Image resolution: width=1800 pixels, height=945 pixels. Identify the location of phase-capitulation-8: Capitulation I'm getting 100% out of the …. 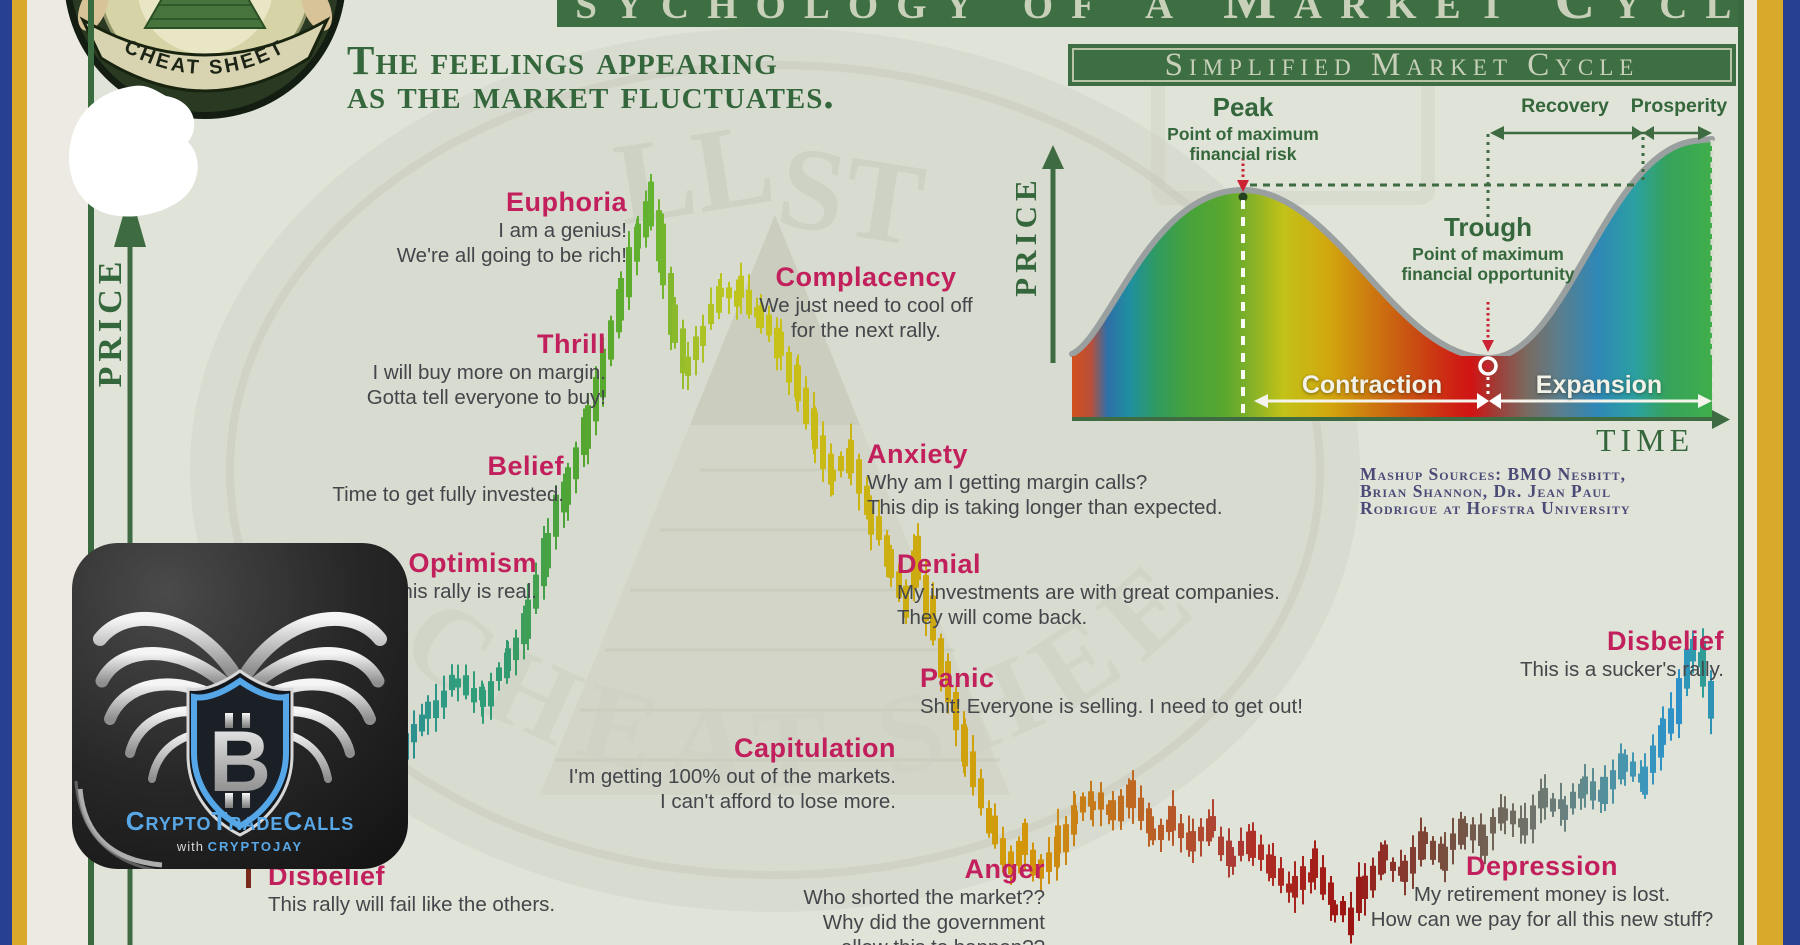
(732, 773).